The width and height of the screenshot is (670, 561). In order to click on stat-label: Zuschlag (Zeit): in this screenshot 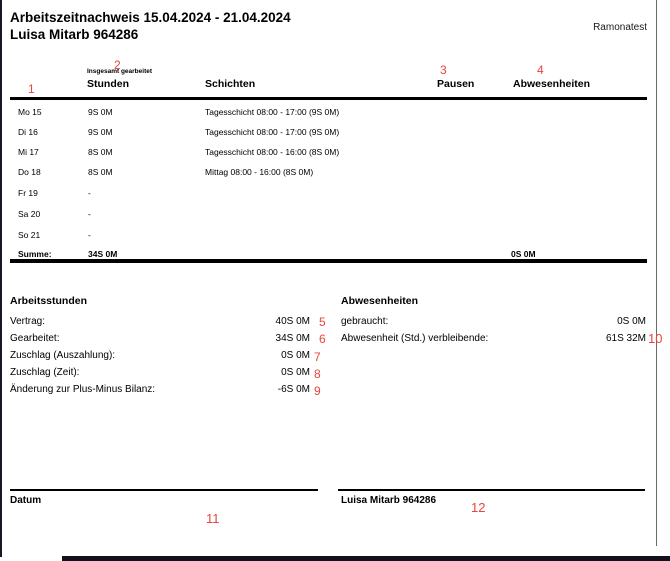, I will do `click(45, 372)`.